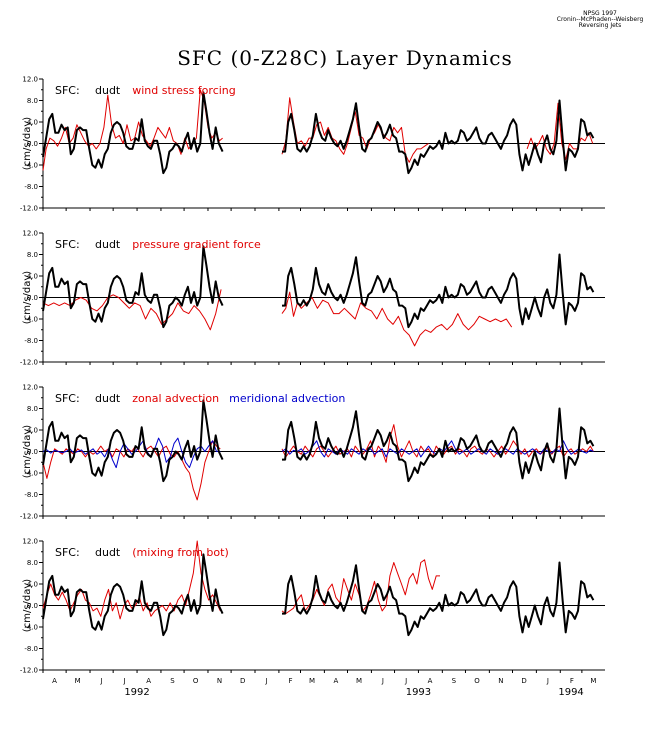  Describe the element at coordinates (287, 398) in the screenshot. I see `legend-entry-madv: meridional advection` at that location.